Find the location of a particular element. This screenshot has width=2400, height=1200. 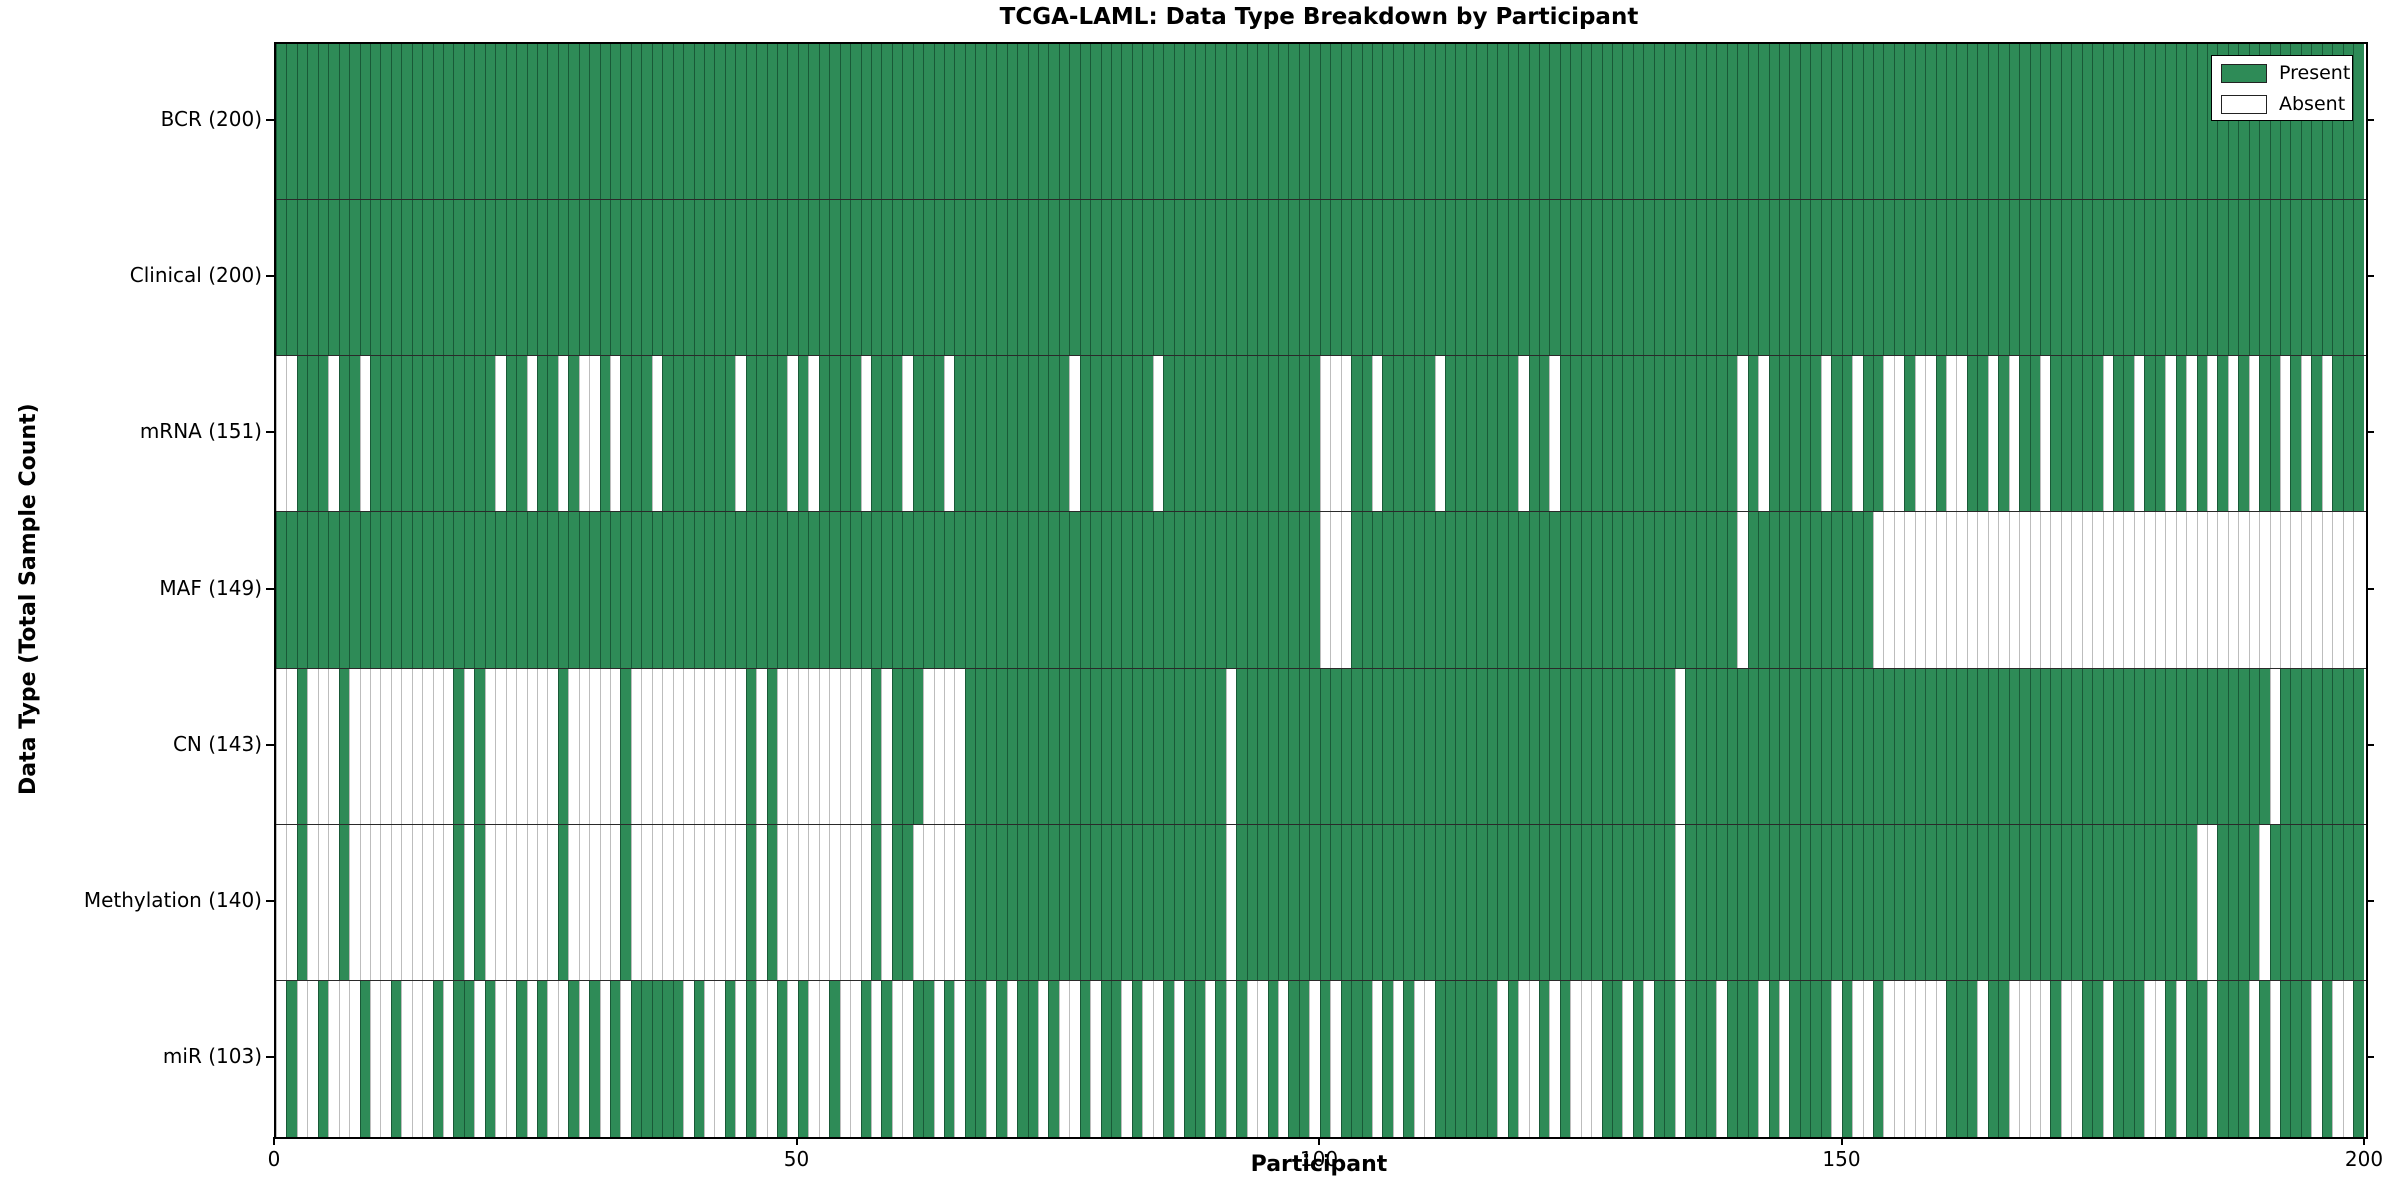

x-tick-label-0: 0 is located at coordinates (274, 1159).